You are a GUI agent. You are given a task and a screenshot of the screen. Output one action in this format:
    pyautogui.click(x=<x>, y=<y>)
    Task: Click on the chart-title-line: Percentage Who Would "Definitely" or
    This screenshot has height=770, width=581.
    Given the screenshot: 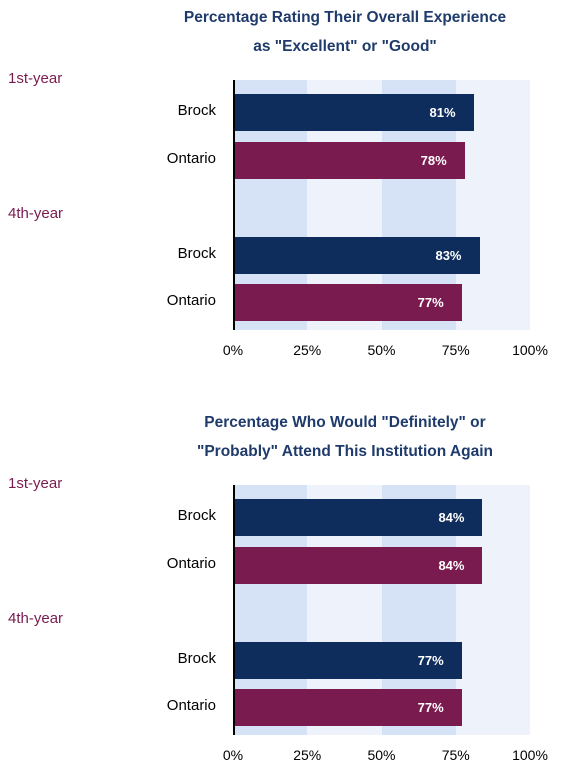 What is the action you would take?
    pyautogui.click(x=345, y=422)
    